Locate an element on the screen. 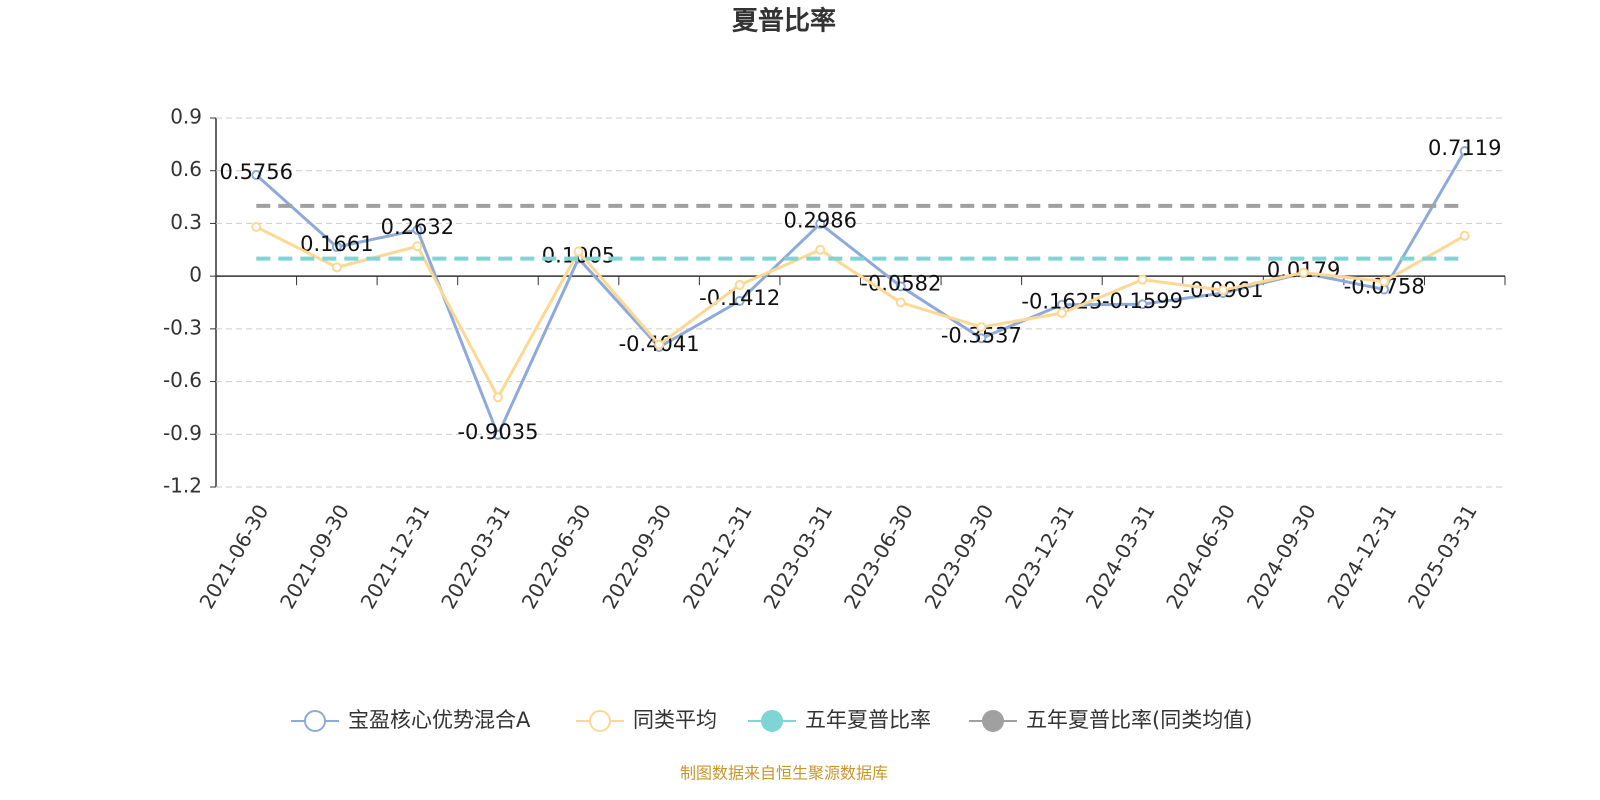 This screenshot has height=800, width=1600. y-tick-label: -0.6 is located at coordinates (182, 380).